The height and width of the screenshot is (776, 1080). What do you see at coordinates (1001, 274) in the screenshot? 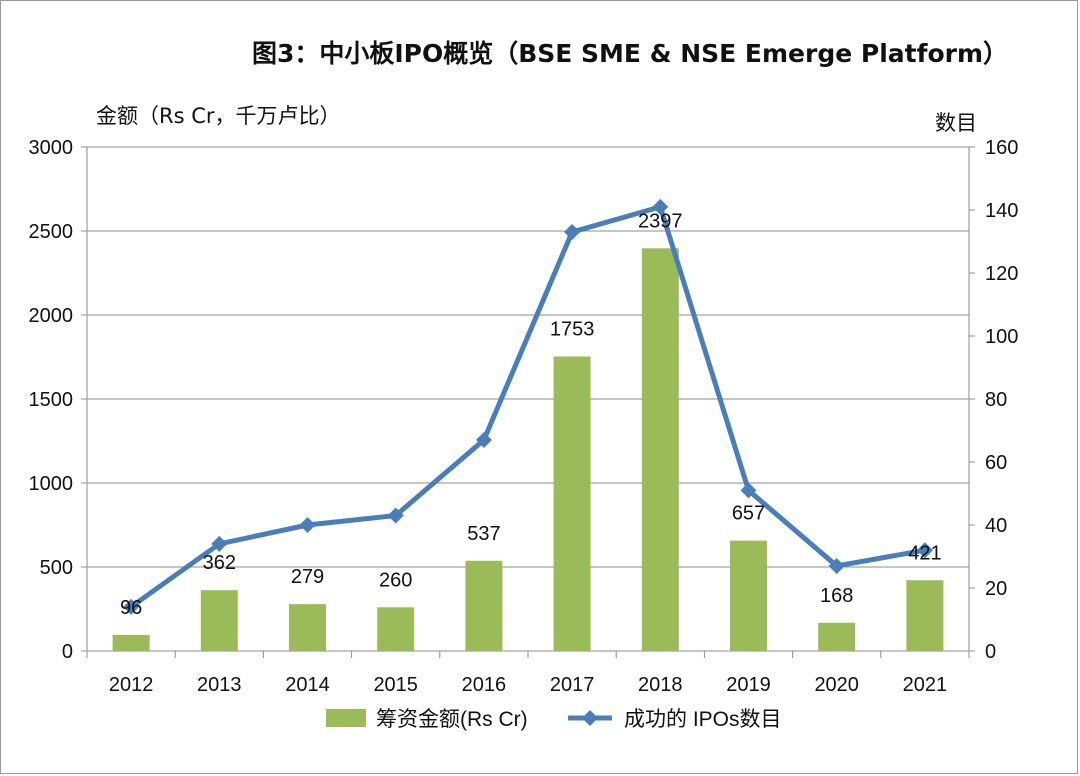
I see `y-right-tick-label: 120` at bounding box center [1001, 274].